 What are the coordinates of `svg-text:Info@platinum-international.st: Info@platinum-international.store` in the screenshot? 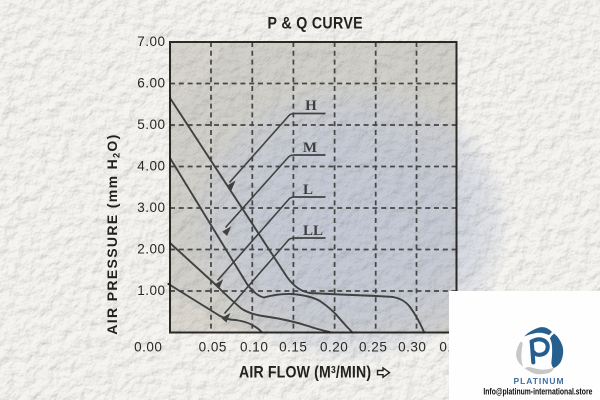 It's located at (537, 392).